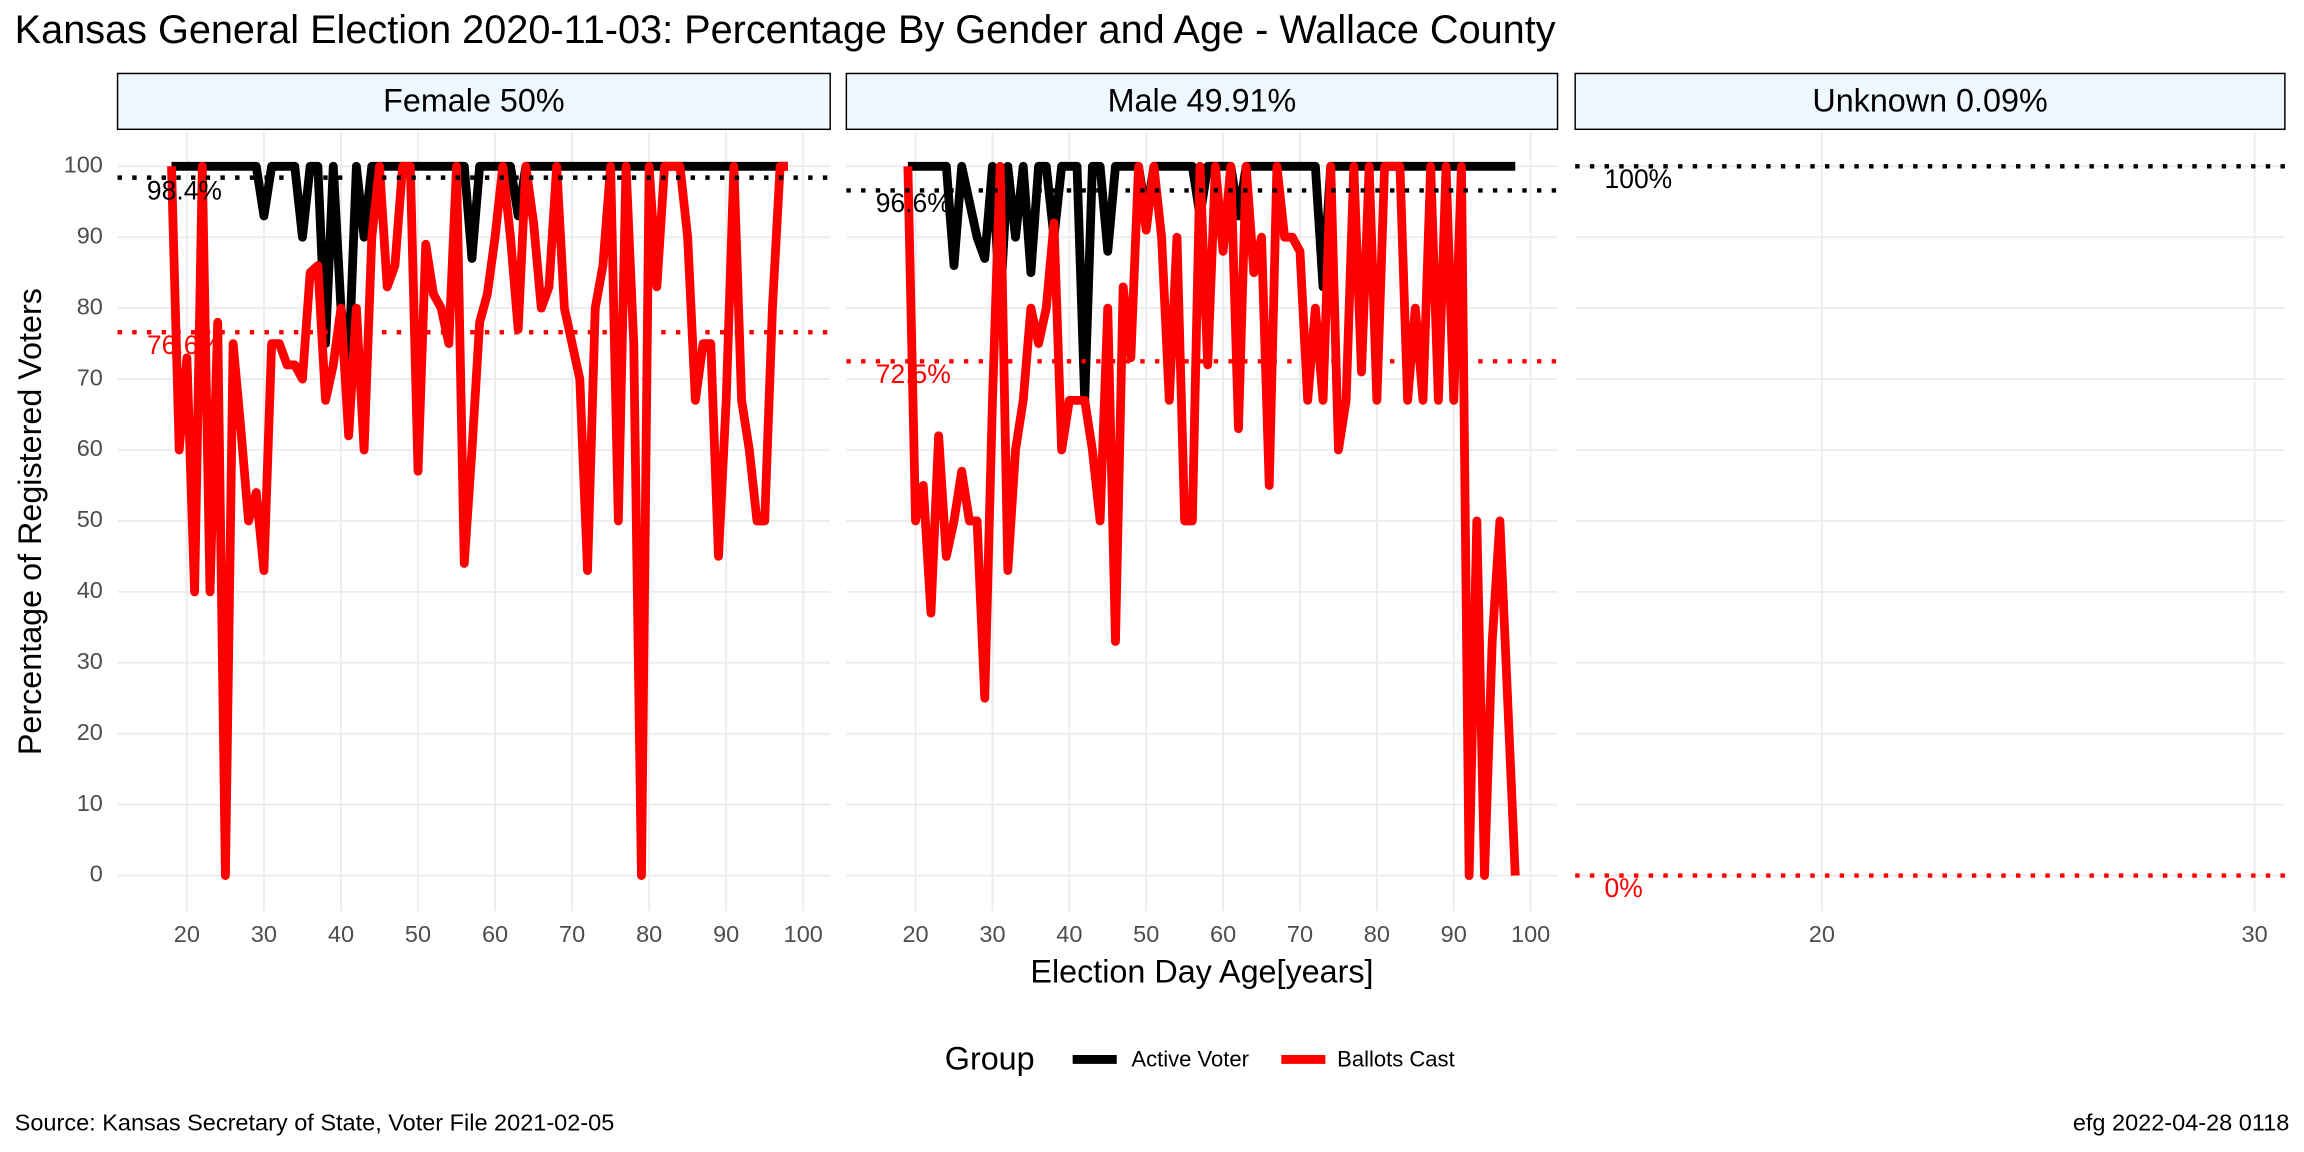 This screenshot has height=1152, width=2304. What do you see at coordinates (90, 448) in the screenshot?
I see `y-tick-label: 60` at bounding box center [90, 448].